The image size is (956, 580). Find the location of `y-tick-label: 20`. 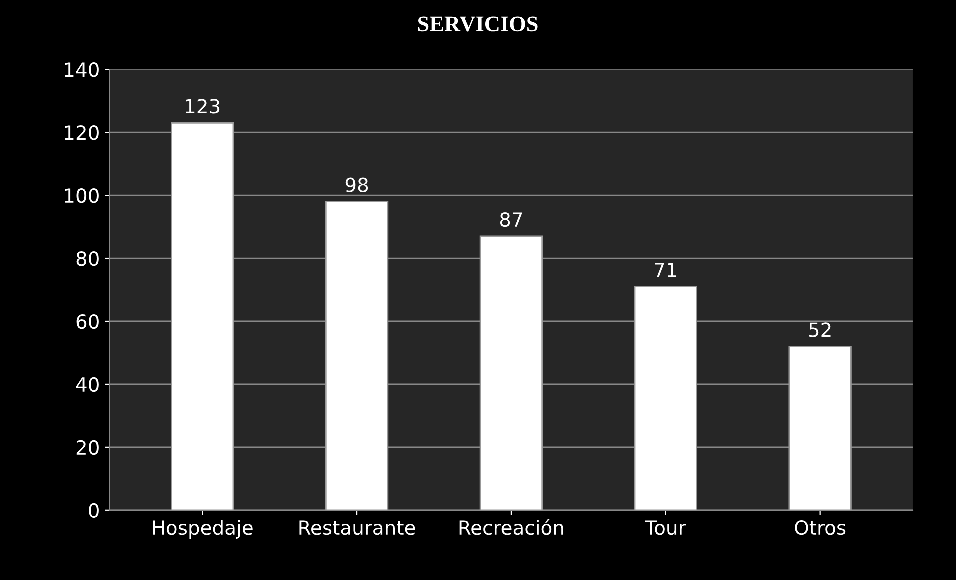

y-tick-label: 20 is located at coordinates (87, 448).